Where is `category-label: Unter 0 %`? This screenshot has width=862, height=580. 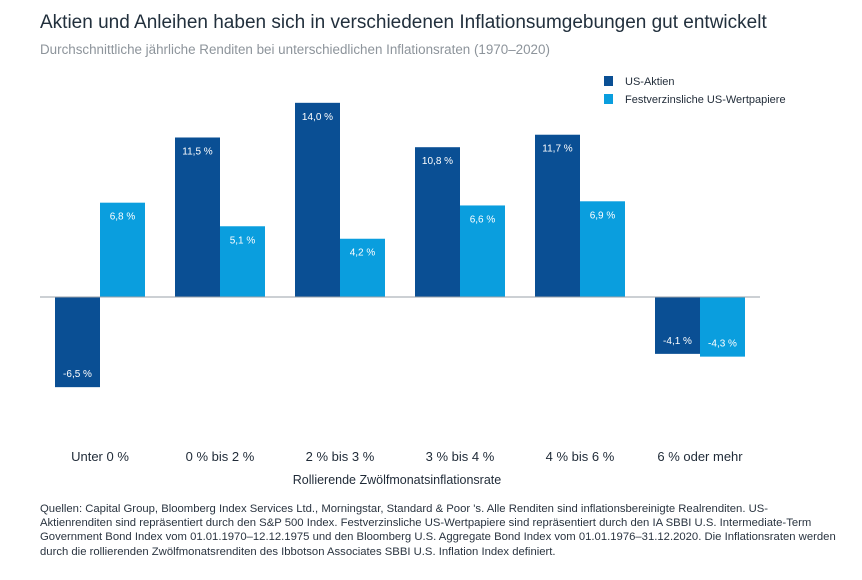
category-label: Unter 0 % is located at coordinates (100, 456).